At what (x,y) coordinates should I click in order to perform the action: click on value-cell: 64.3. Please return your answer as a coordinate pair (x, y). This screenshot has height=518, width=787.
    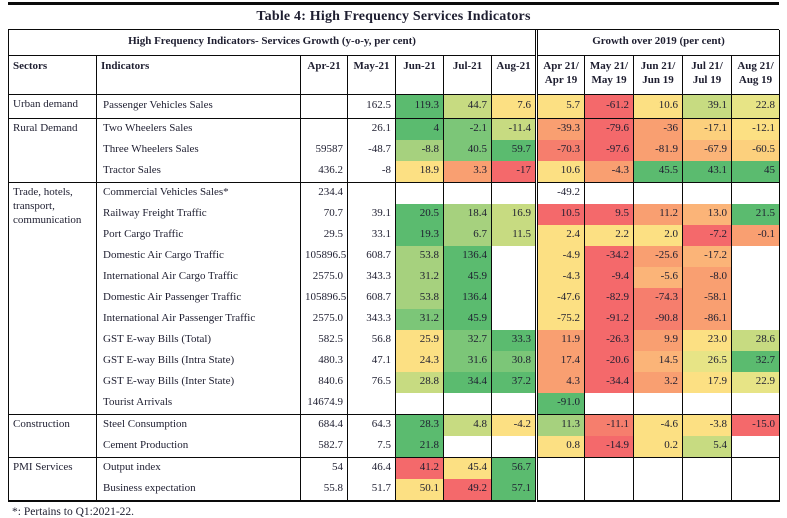
    Looking at the image, I should click on (371, 424).